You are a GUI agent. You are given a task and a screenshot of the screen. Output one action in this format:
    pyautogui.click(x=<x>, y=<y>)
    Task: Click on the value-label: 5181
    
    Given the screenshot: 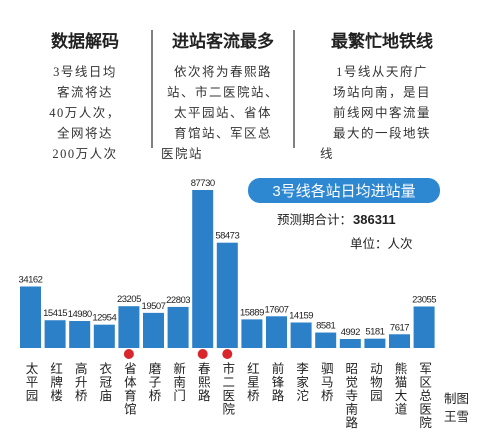 What is the action you would take?
    pyautogui.click(x=374, y=332)
    